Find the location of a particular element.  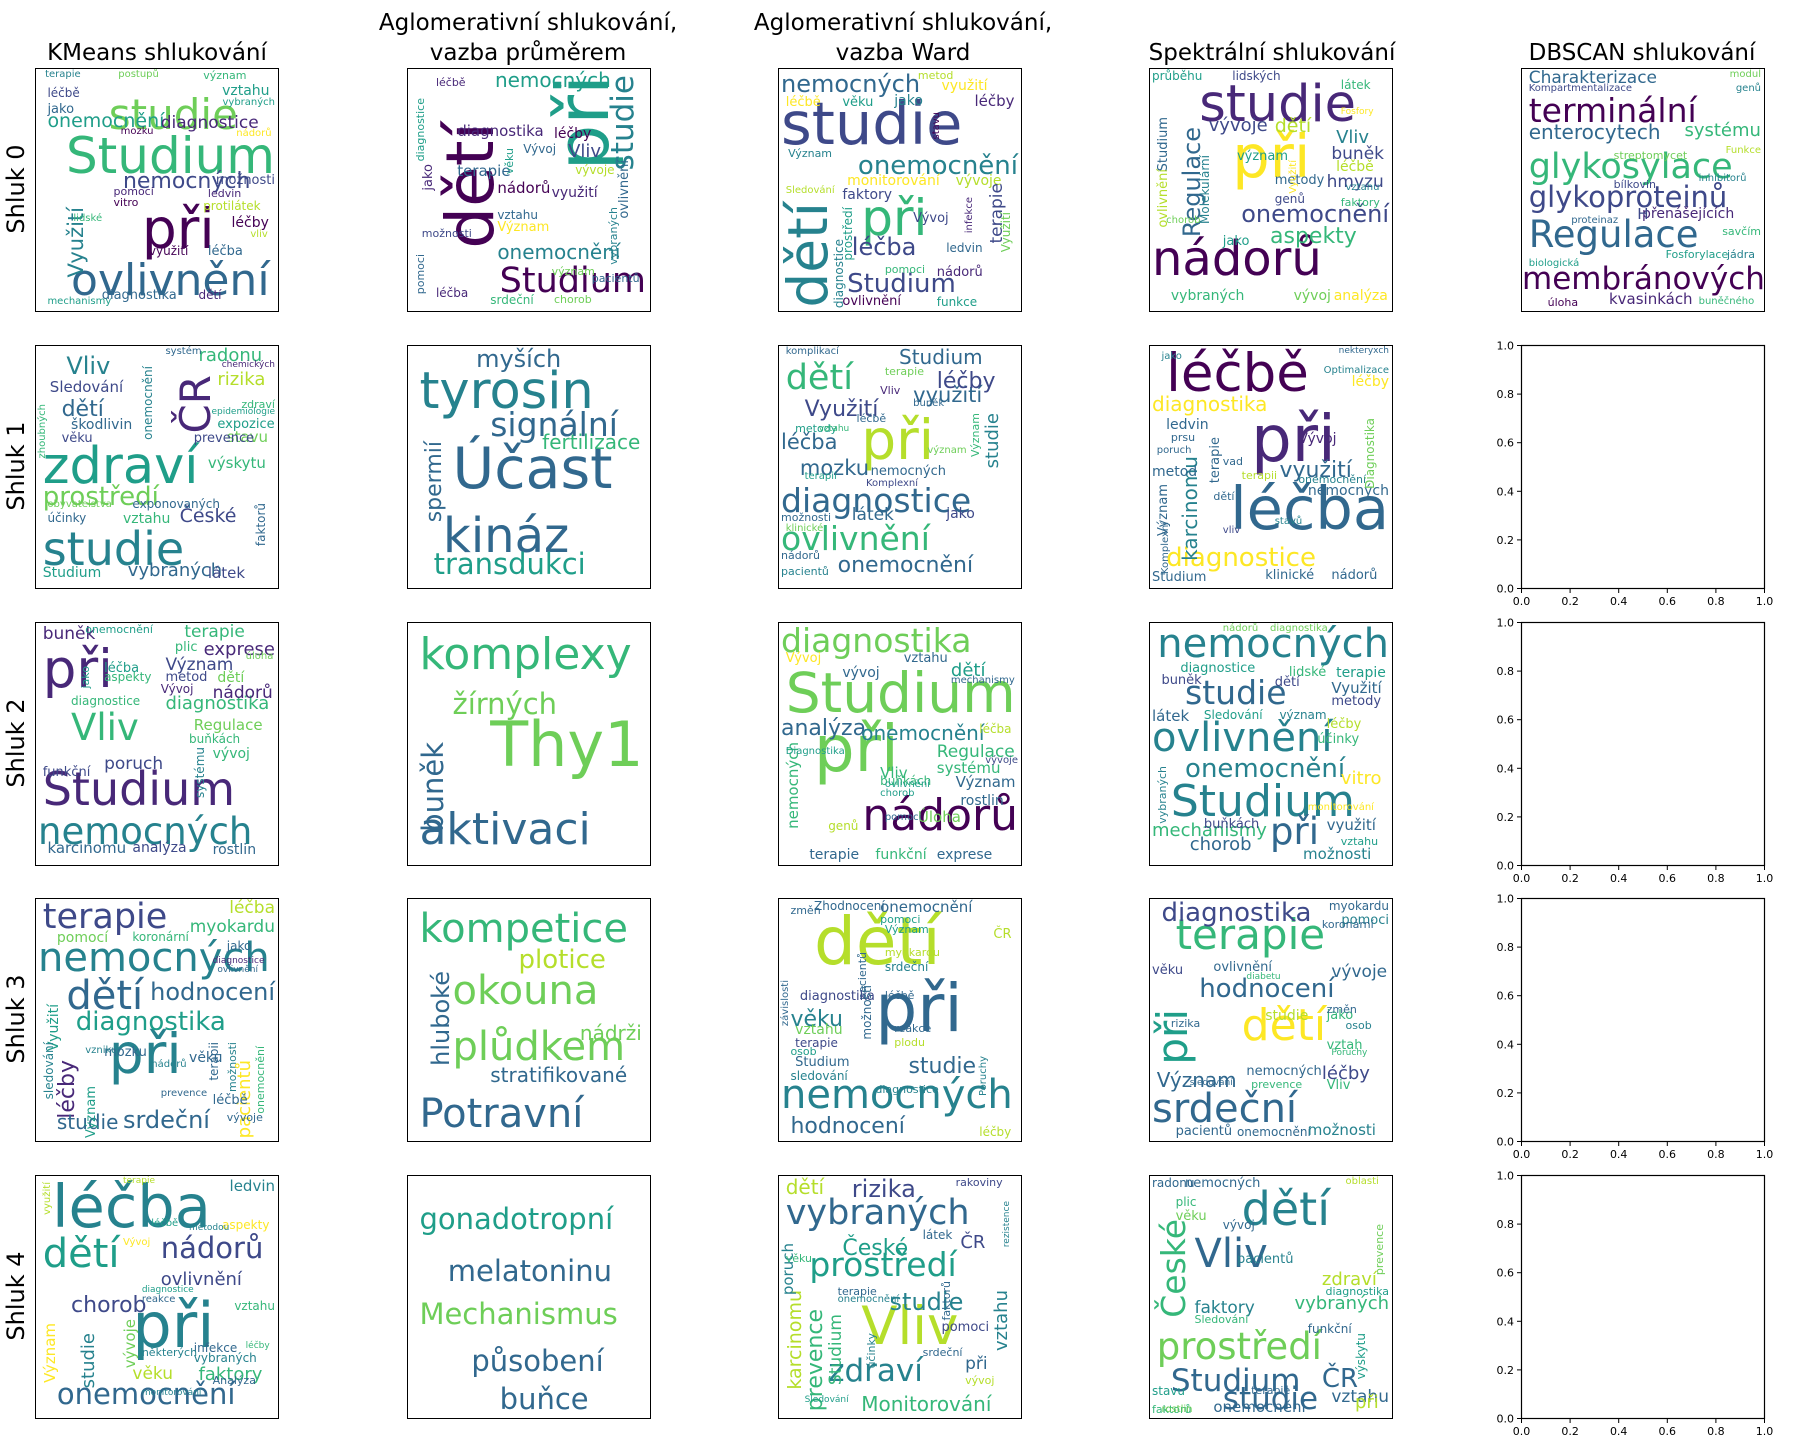

cloud-word: inhibitorů is located at coordinates (1722, 178).